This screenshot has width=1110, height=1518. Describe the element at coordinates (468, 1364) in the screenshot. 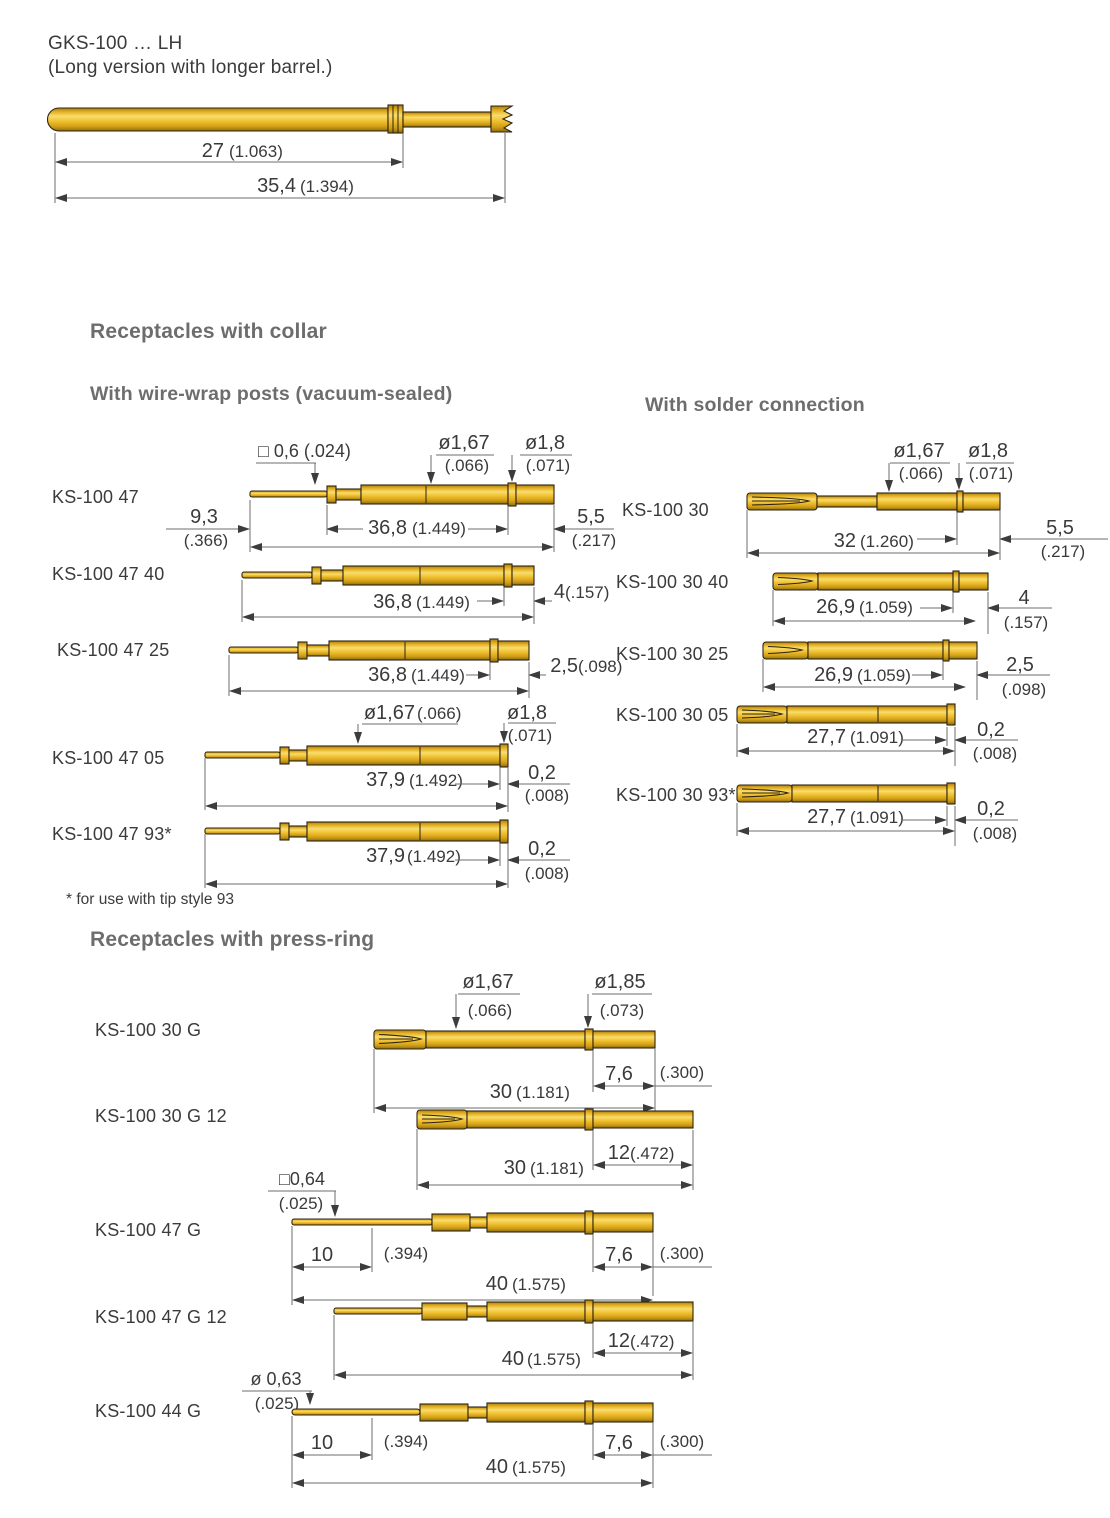

I see `dims-ks-100-47-g-12: 12 (.472) 40 (1.575) ø 0,63 (.025)` at that location.